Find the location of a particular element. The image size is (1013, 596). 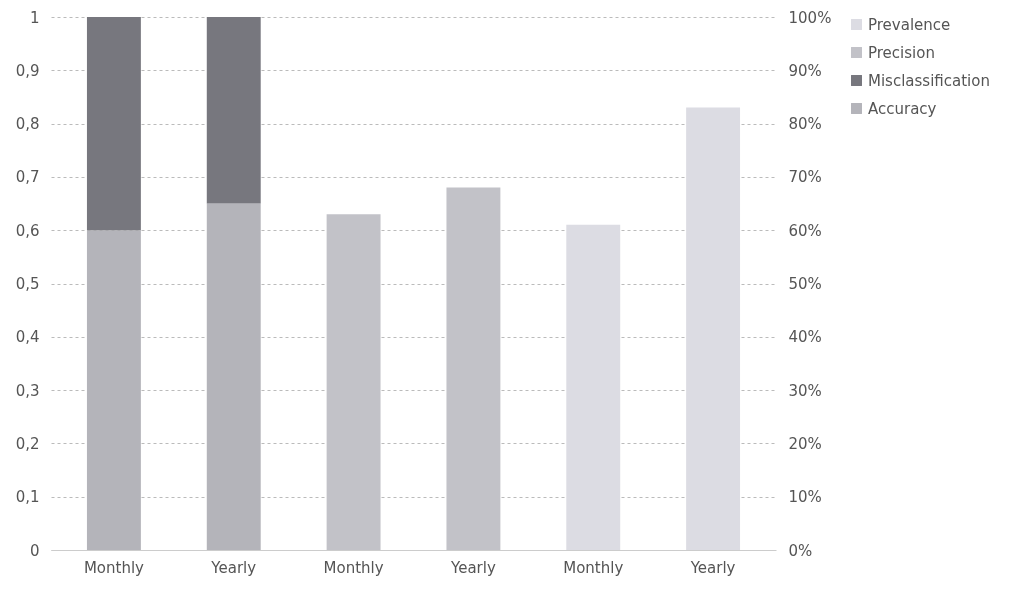

y2-tick-label: 30% is located at coordinates (805, 390).